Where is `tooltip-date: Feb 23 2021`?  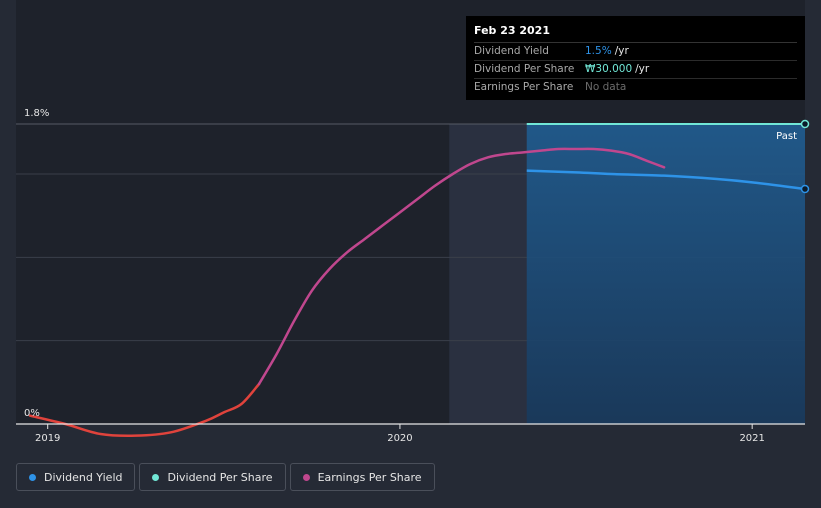 tooltip-date: Feb 23 2021 is located at coordinates (635, 32).